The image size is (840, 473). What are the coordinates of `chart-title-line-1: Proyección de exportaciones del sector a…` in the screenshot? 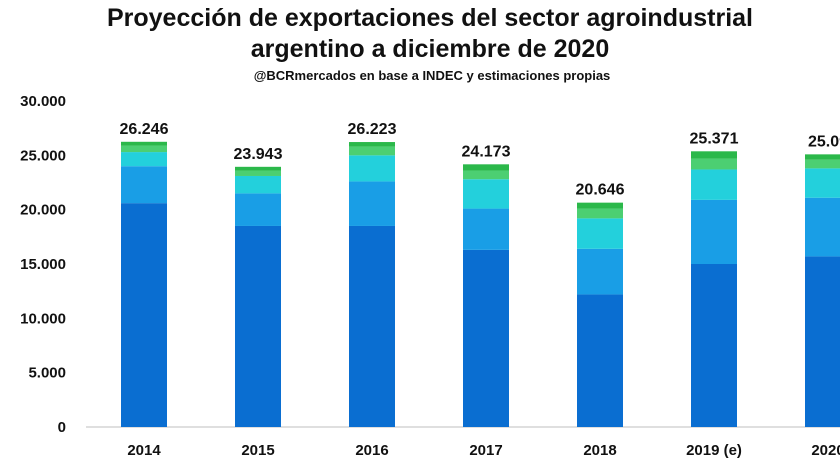 It's located at (430, 18).